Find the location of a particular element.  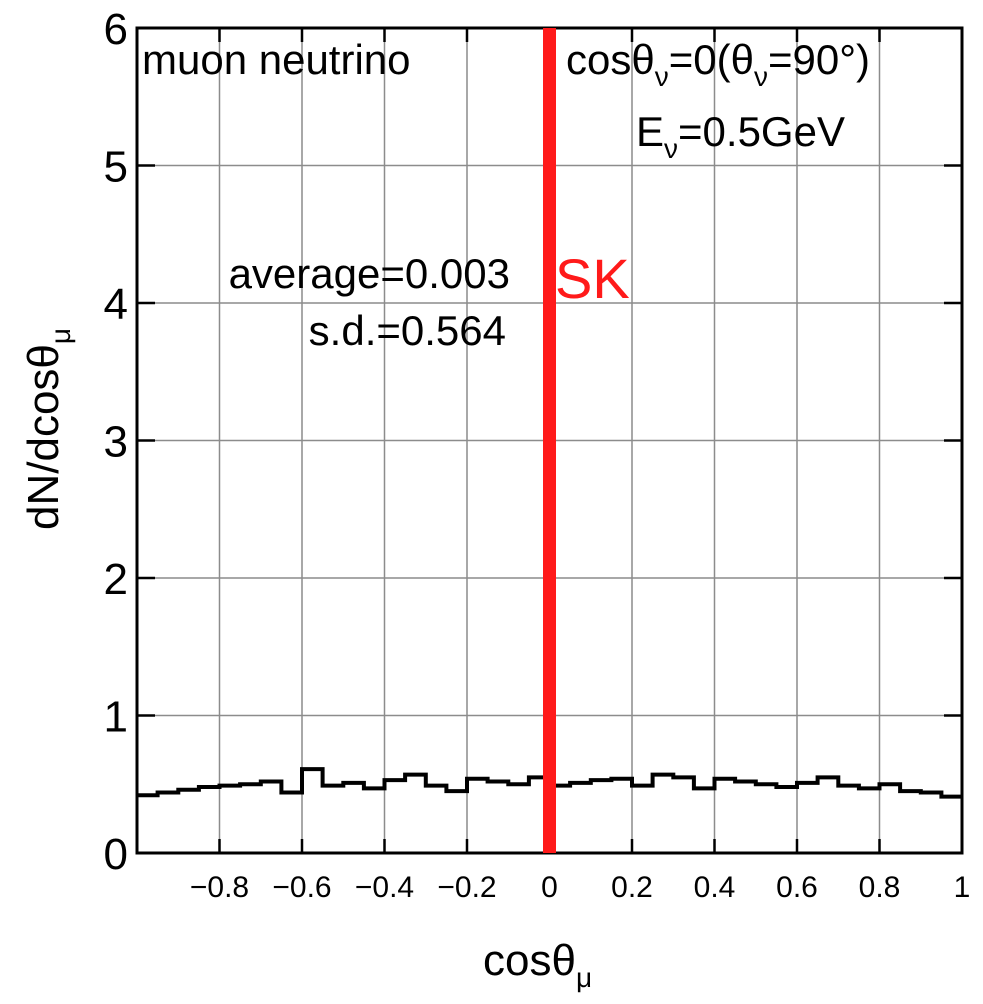

y-axis-title: dN/dcosθμ is located at coordinates (47, 429).